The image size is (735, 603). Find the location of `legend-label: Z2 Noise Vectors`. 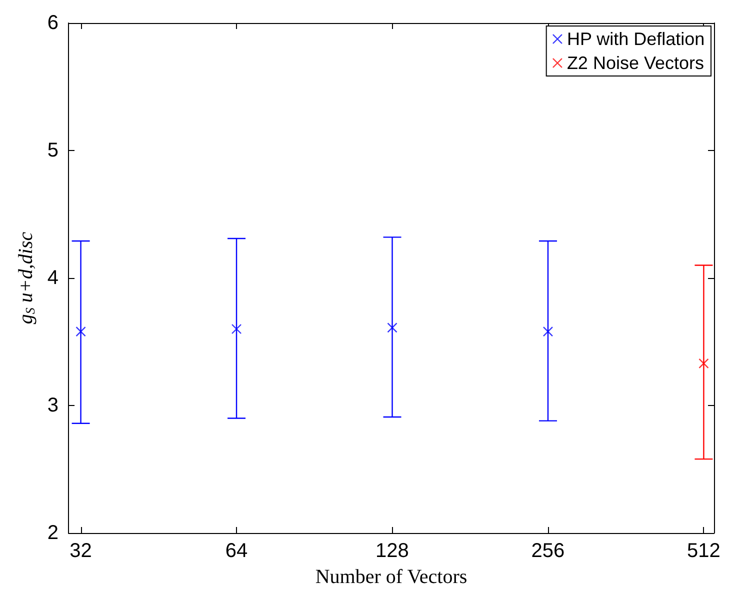

legend-label: Z2 Noise Vectors is located at coordinates (635, 63).